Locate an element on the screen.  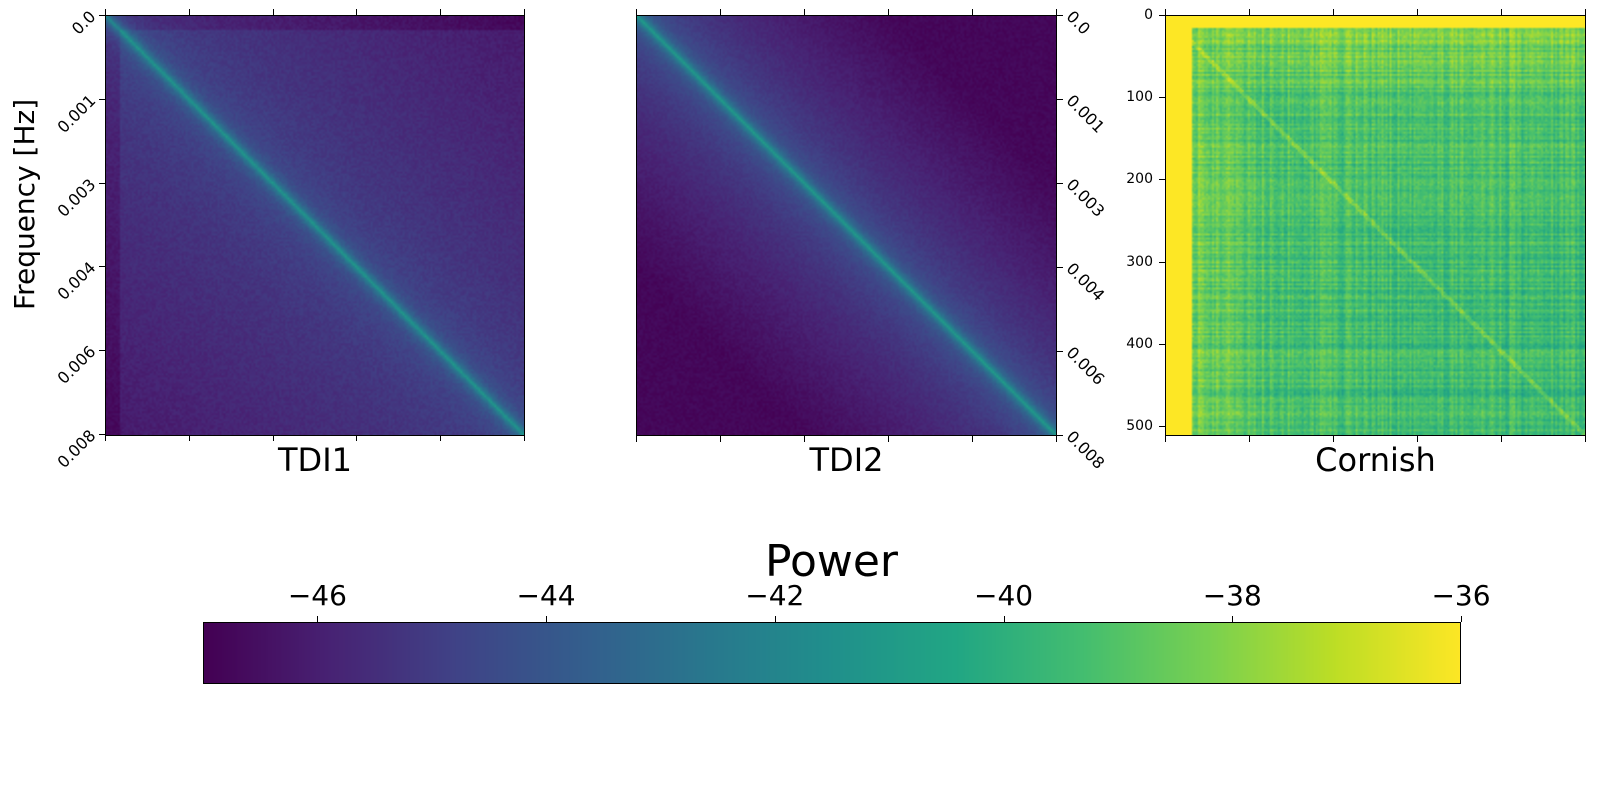
ytick-label: 0 is located at coordinates (1148, 15).